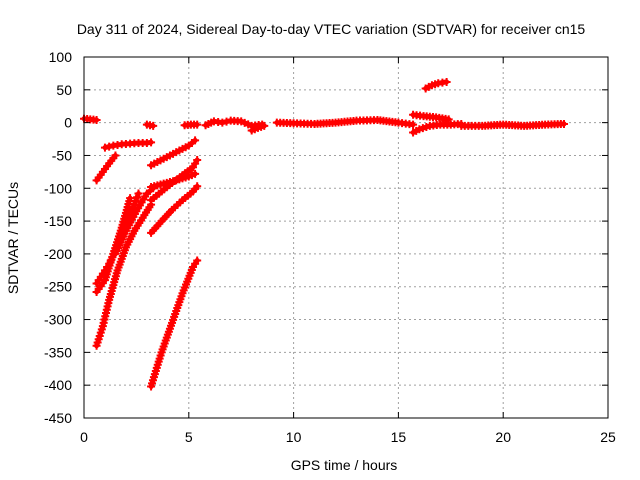 The image size is (640, 480). I want to click on series-seg-k, so click(174, 180).